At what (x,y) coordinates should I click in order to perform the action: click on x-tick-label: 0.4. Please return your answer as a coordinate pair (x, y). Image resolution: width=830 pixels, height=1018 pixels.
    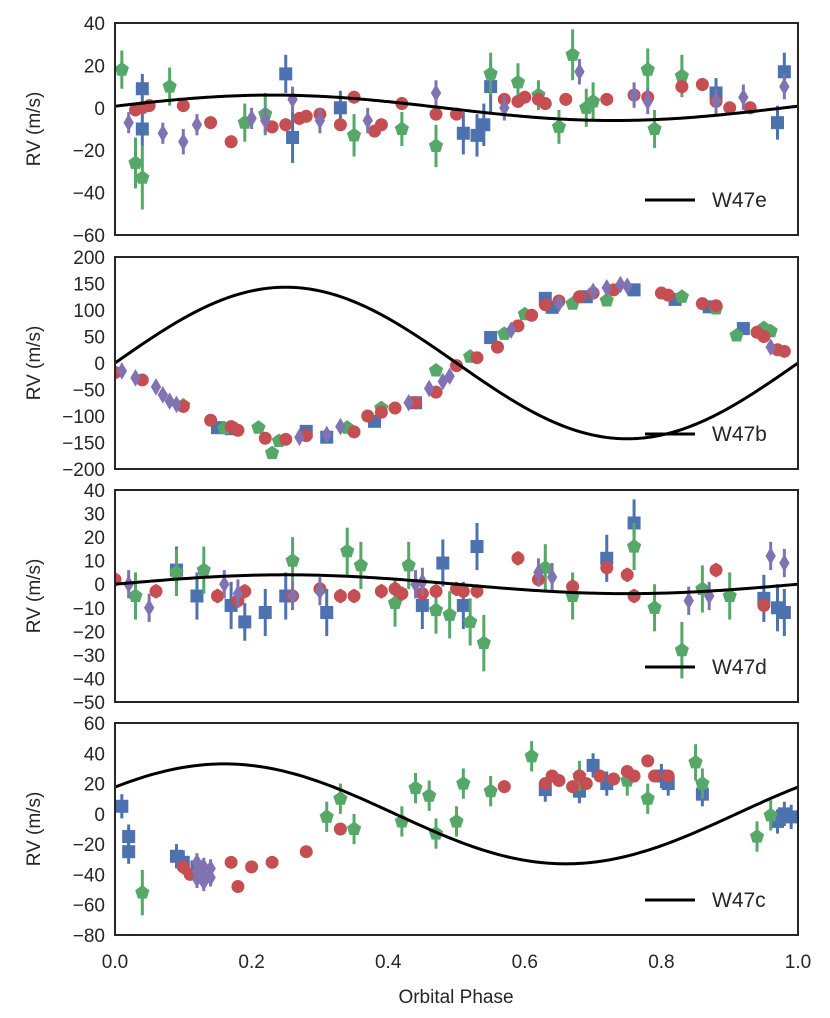
    Looking at the image, I should click on (388, 962).